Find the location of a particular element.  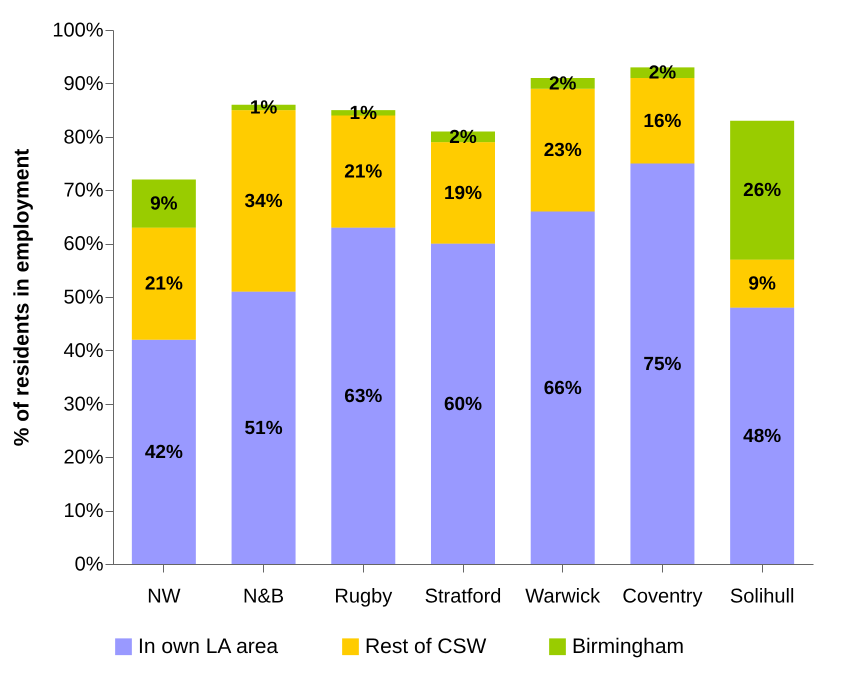

y-tick-label: 90% is located at coordinates (83, 83).